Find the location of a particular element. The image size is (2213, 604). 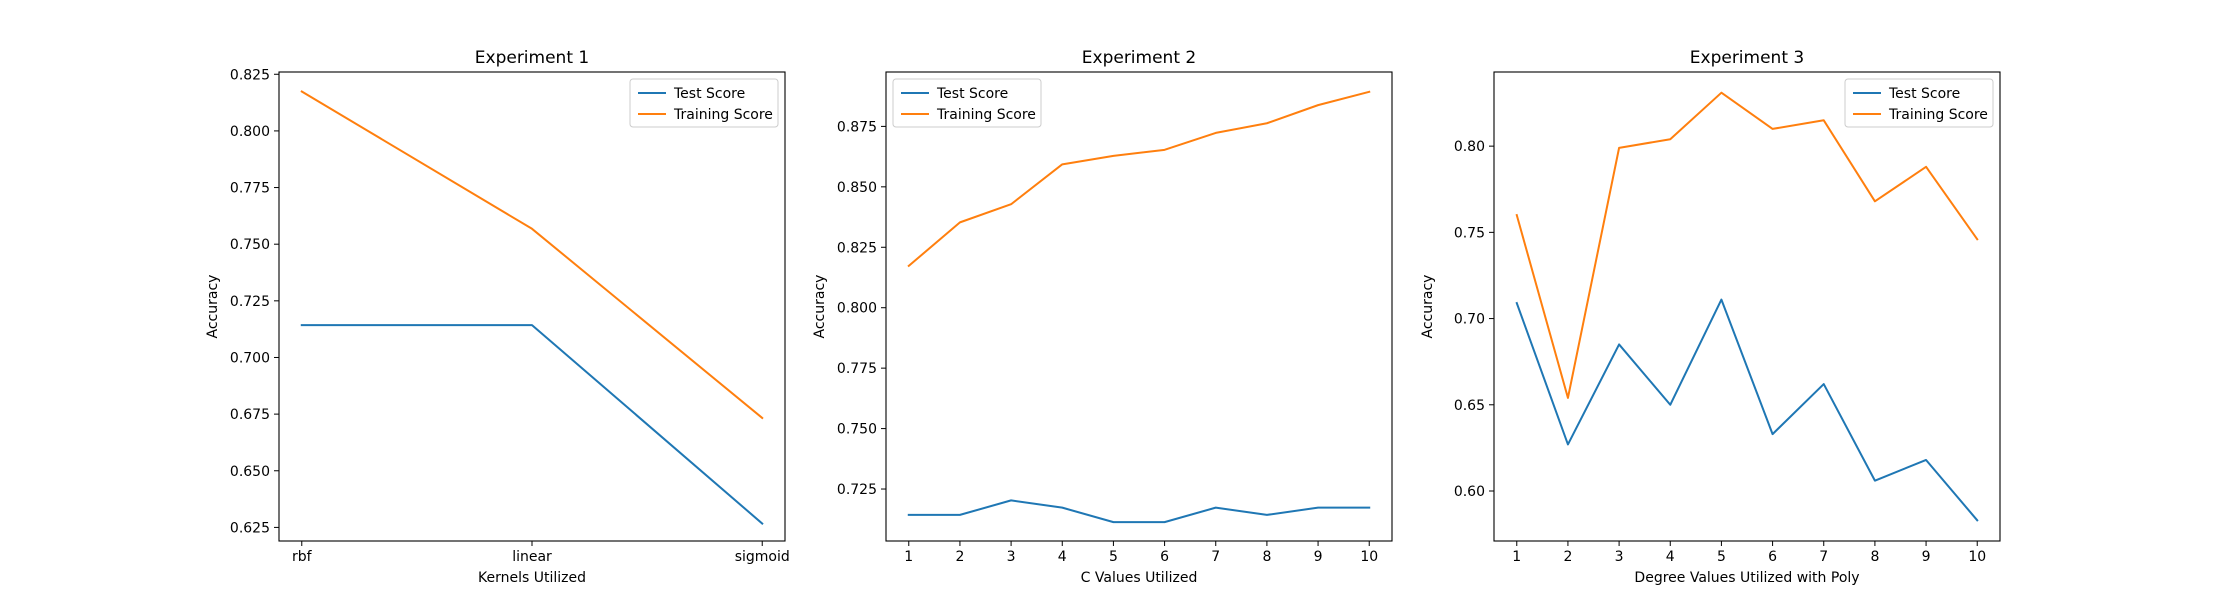

y-tick-label: 0.625 is located at coordinates (250, 528).